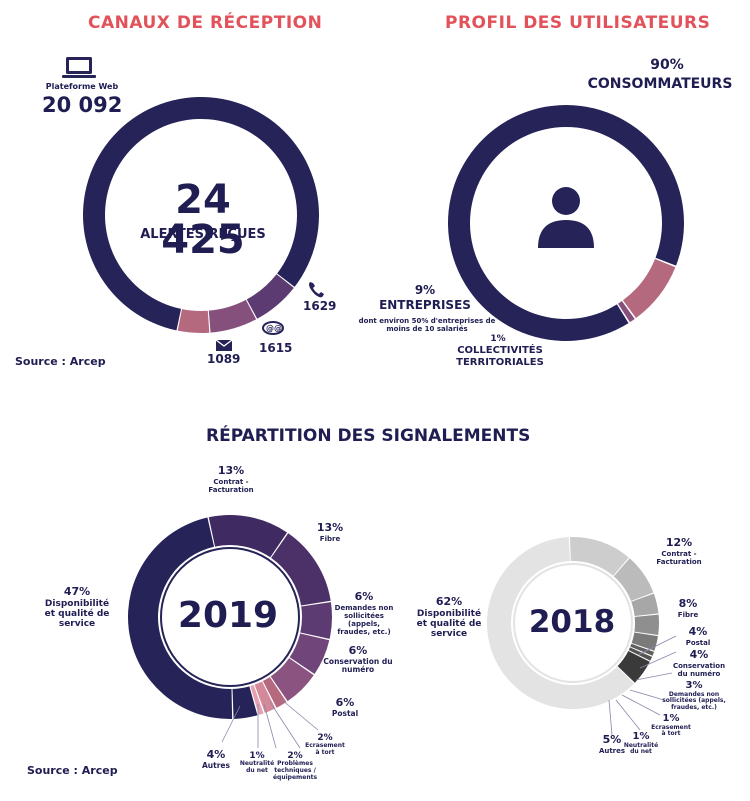 This screenshot has width=750, height=801. Describe the element at coordinates (224, 345) in the screenshot. I see `mail-icon` at that location.